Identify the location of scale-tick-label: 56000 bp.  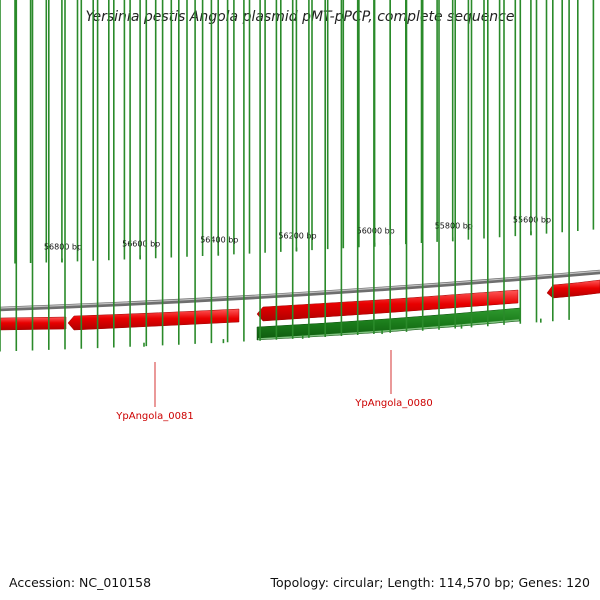
(376, 231).